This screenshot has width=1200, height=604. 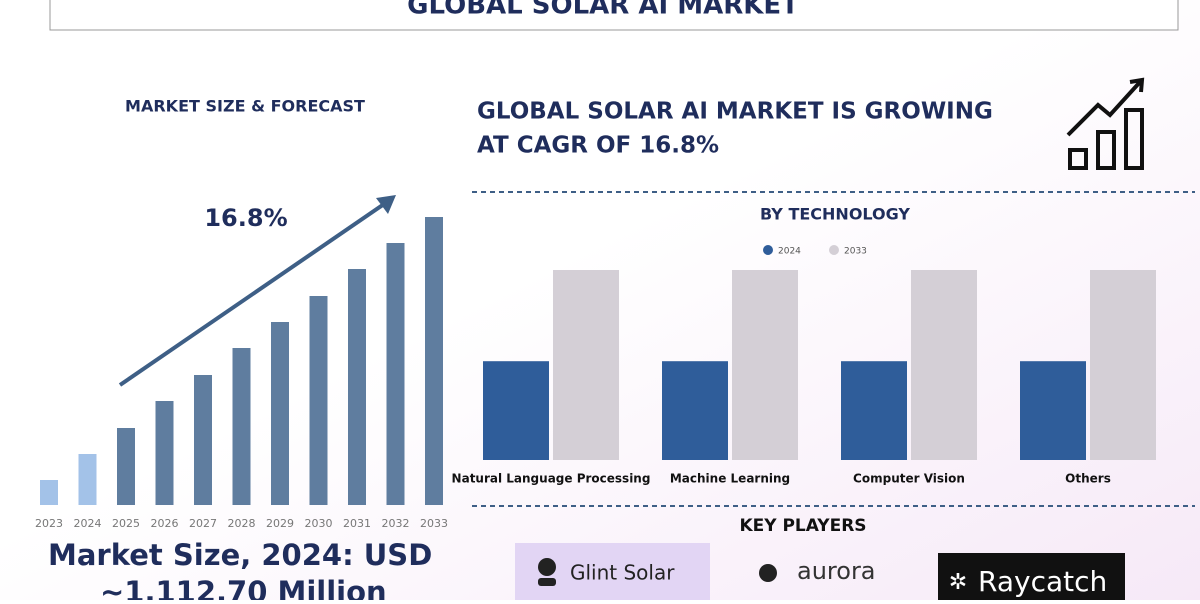 I want to click on headline: GLOBAL SOLAR AI MARKET IS GROWING, so click(x=735, y=112).